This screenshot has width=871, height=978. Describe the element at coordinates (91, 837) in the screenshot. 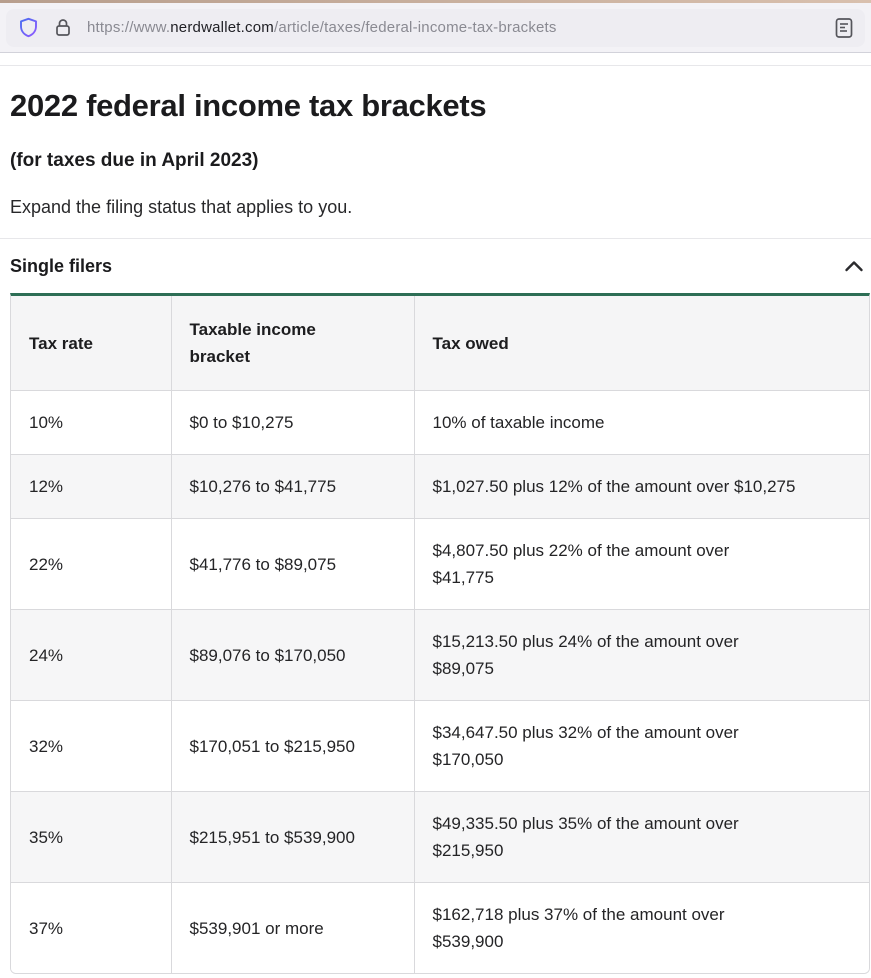

I see `tax-rate-cell: 35%` at that location.